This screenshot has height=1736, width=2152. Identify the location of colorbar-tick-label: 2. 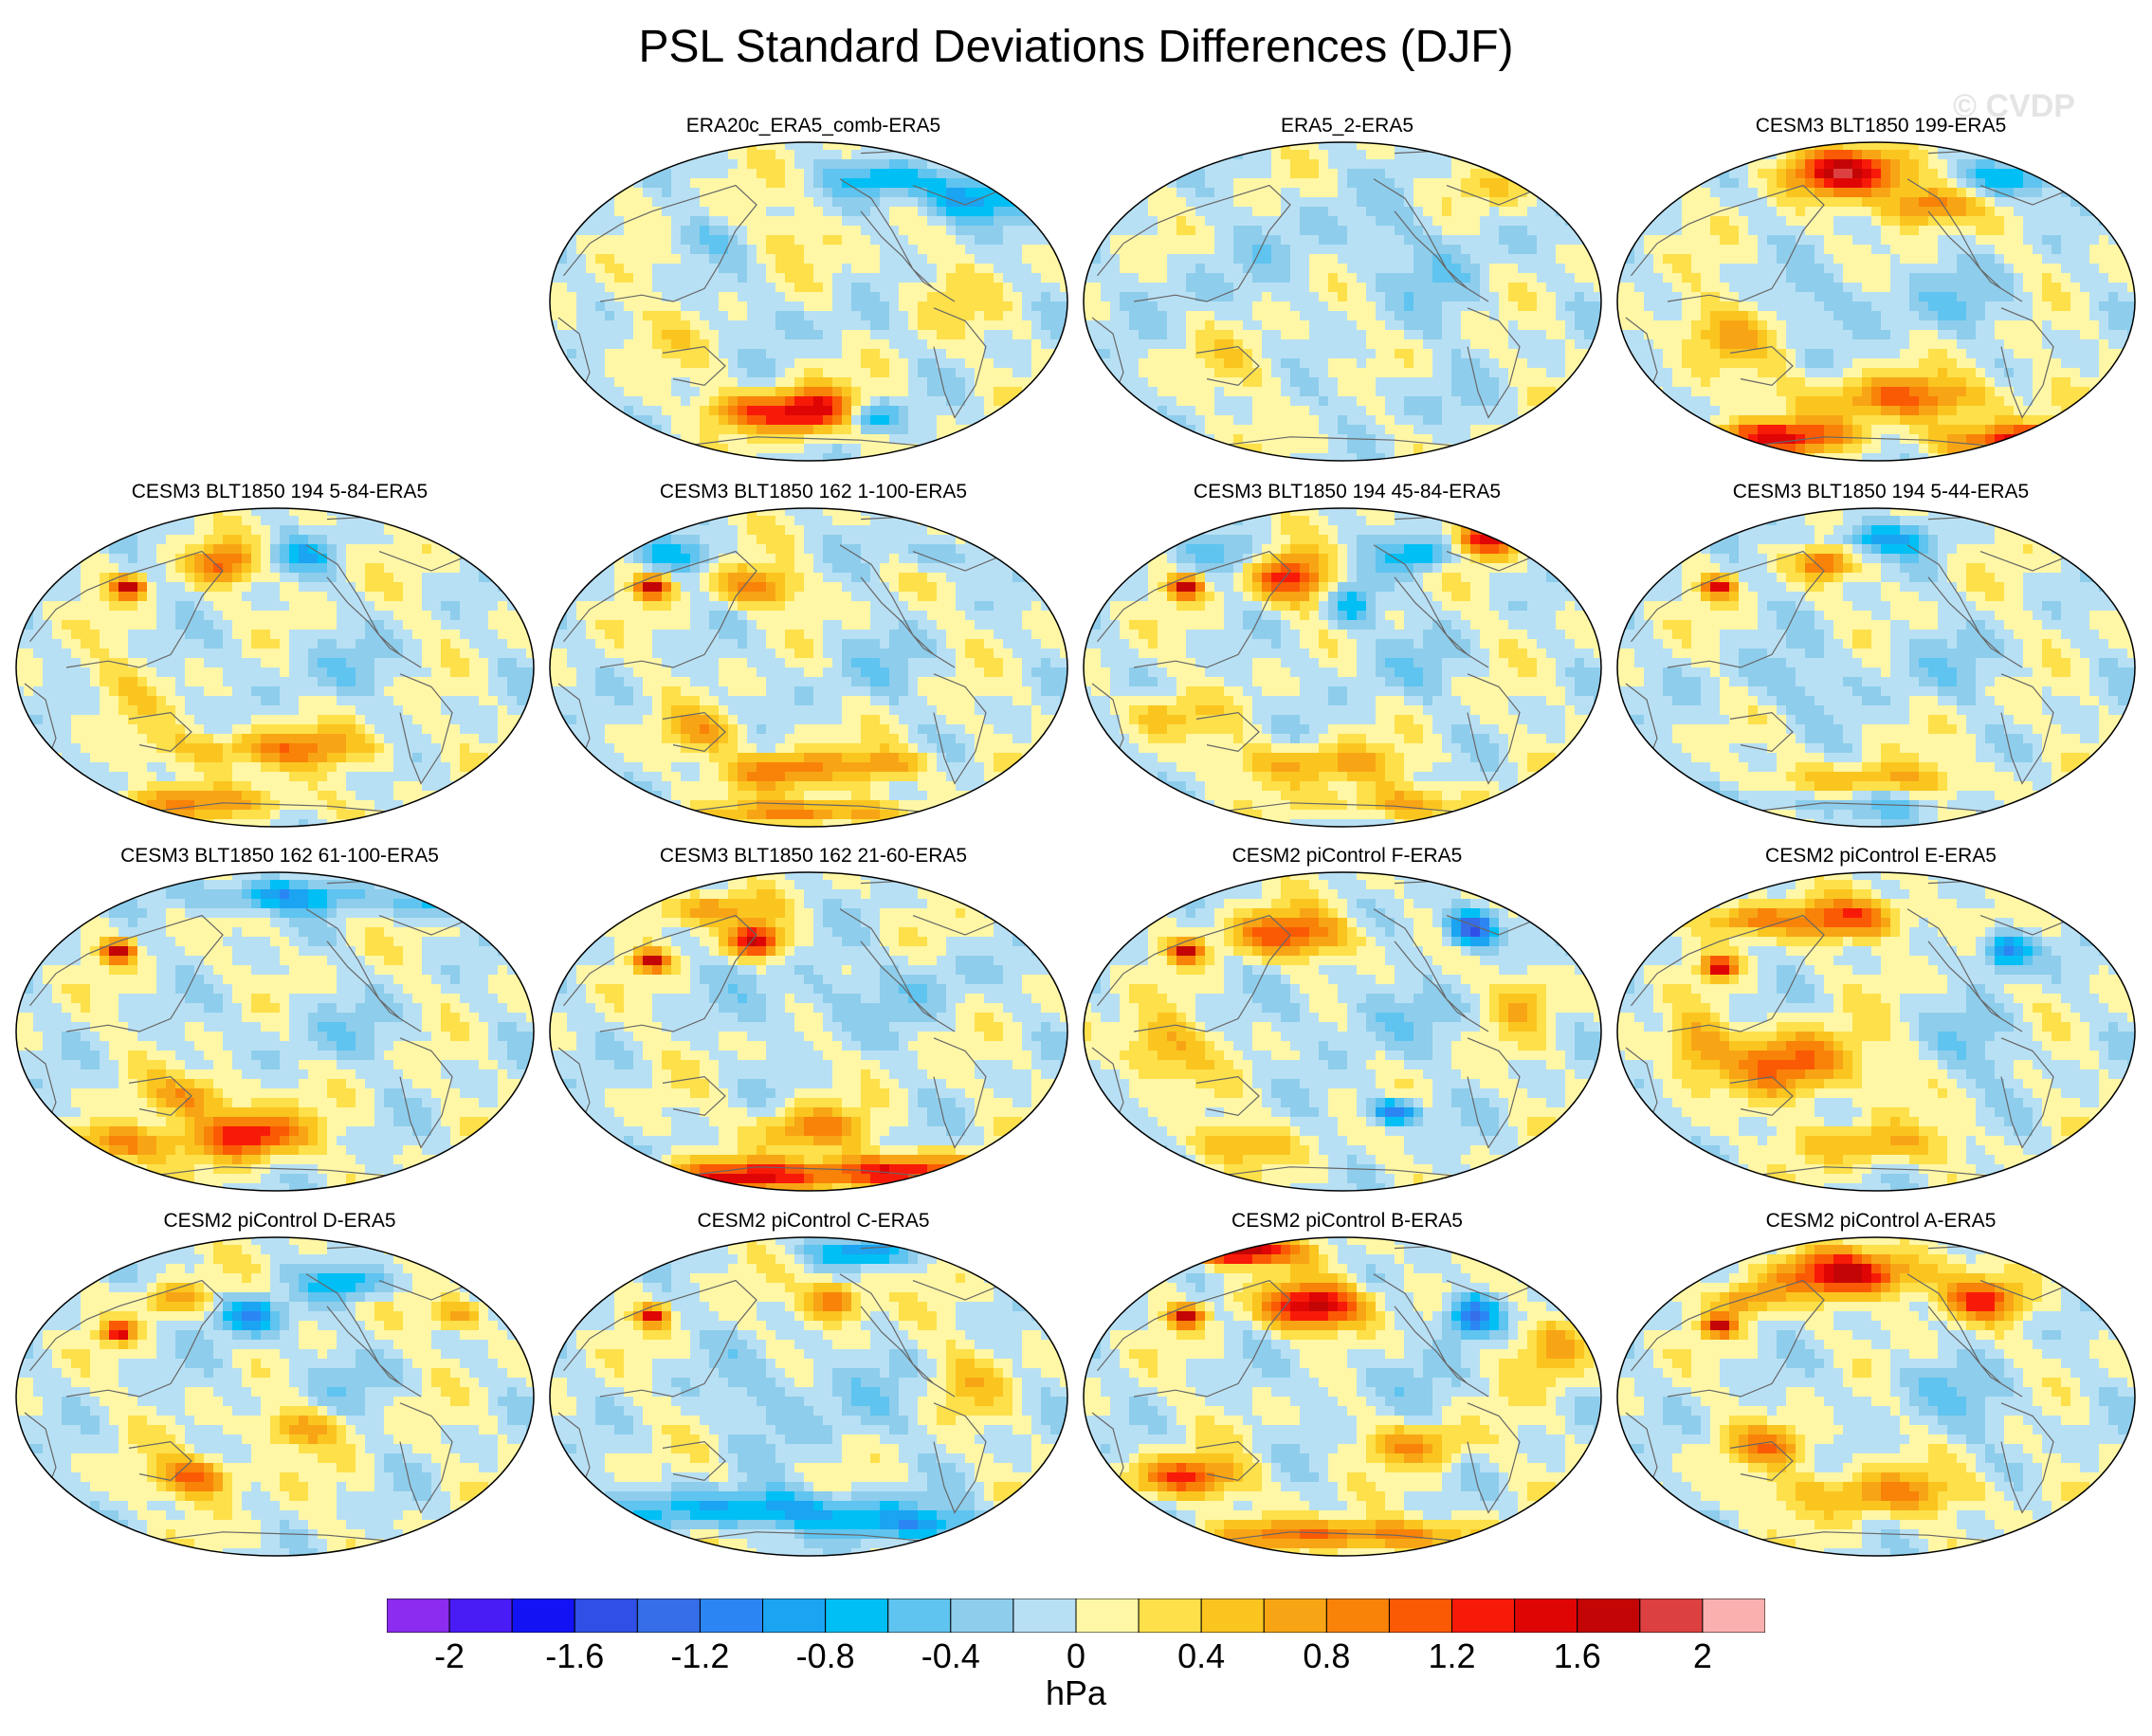
(1703, 1656).